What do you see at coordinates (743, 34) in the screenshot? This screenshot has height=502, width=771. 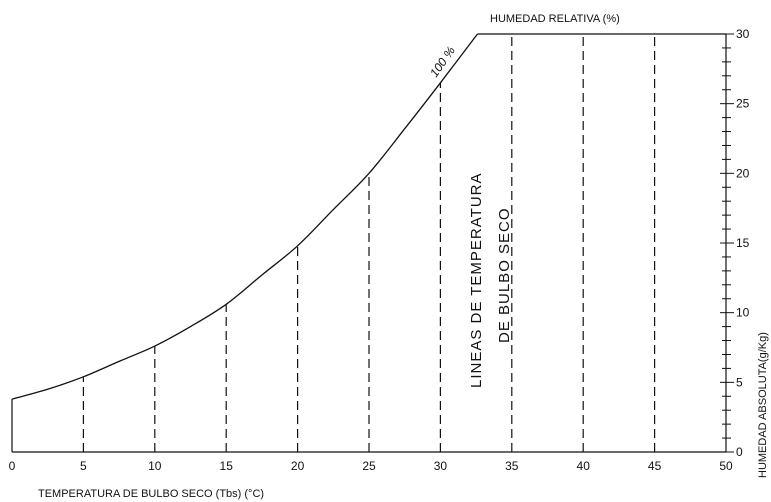 I see `y-tick-label: 30` at bounding box center [743, 34].